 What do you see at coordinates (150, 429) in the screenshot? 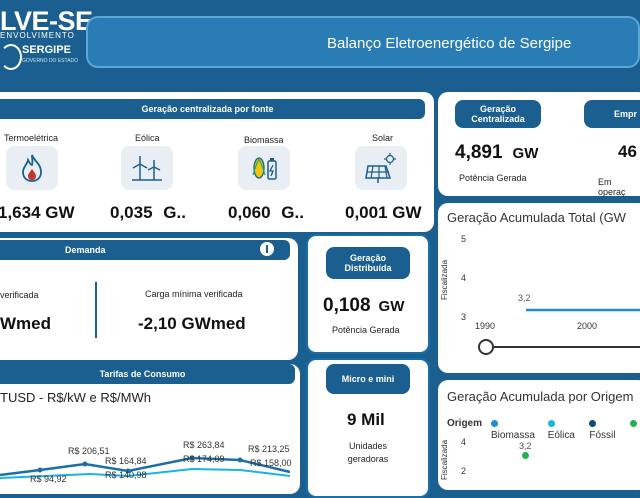
I see `tarifas-panel` at bounding box center [150, 429].